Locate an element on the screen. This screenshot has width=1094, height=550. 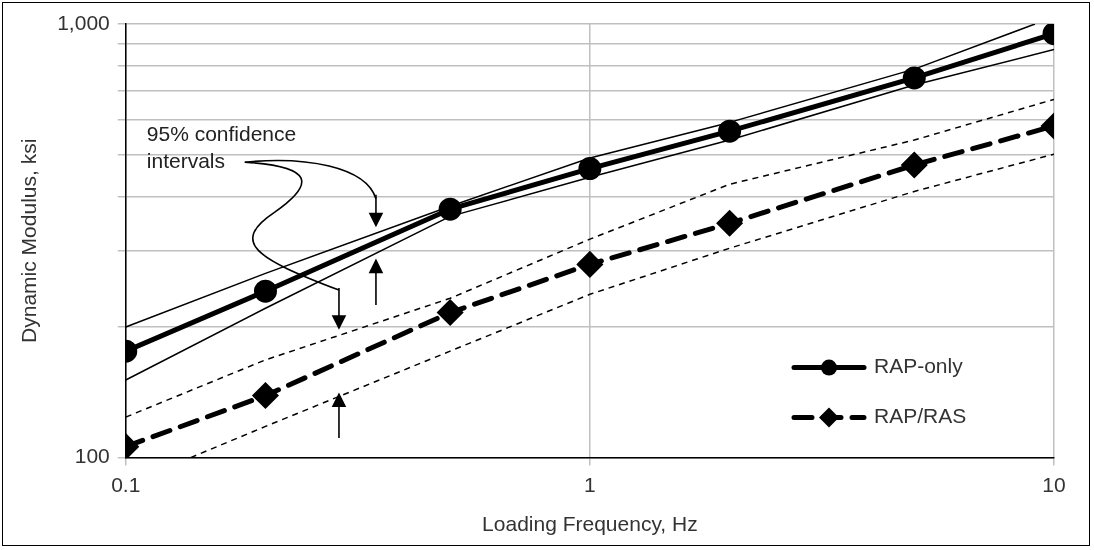
x-tick-label: 10 is located at coordinates (1054, 484).